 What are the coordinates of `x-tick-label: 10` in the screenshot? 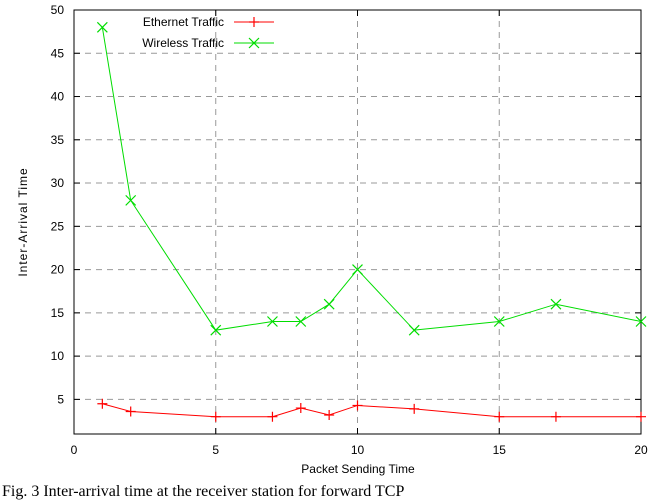 It's located at (358, 450).